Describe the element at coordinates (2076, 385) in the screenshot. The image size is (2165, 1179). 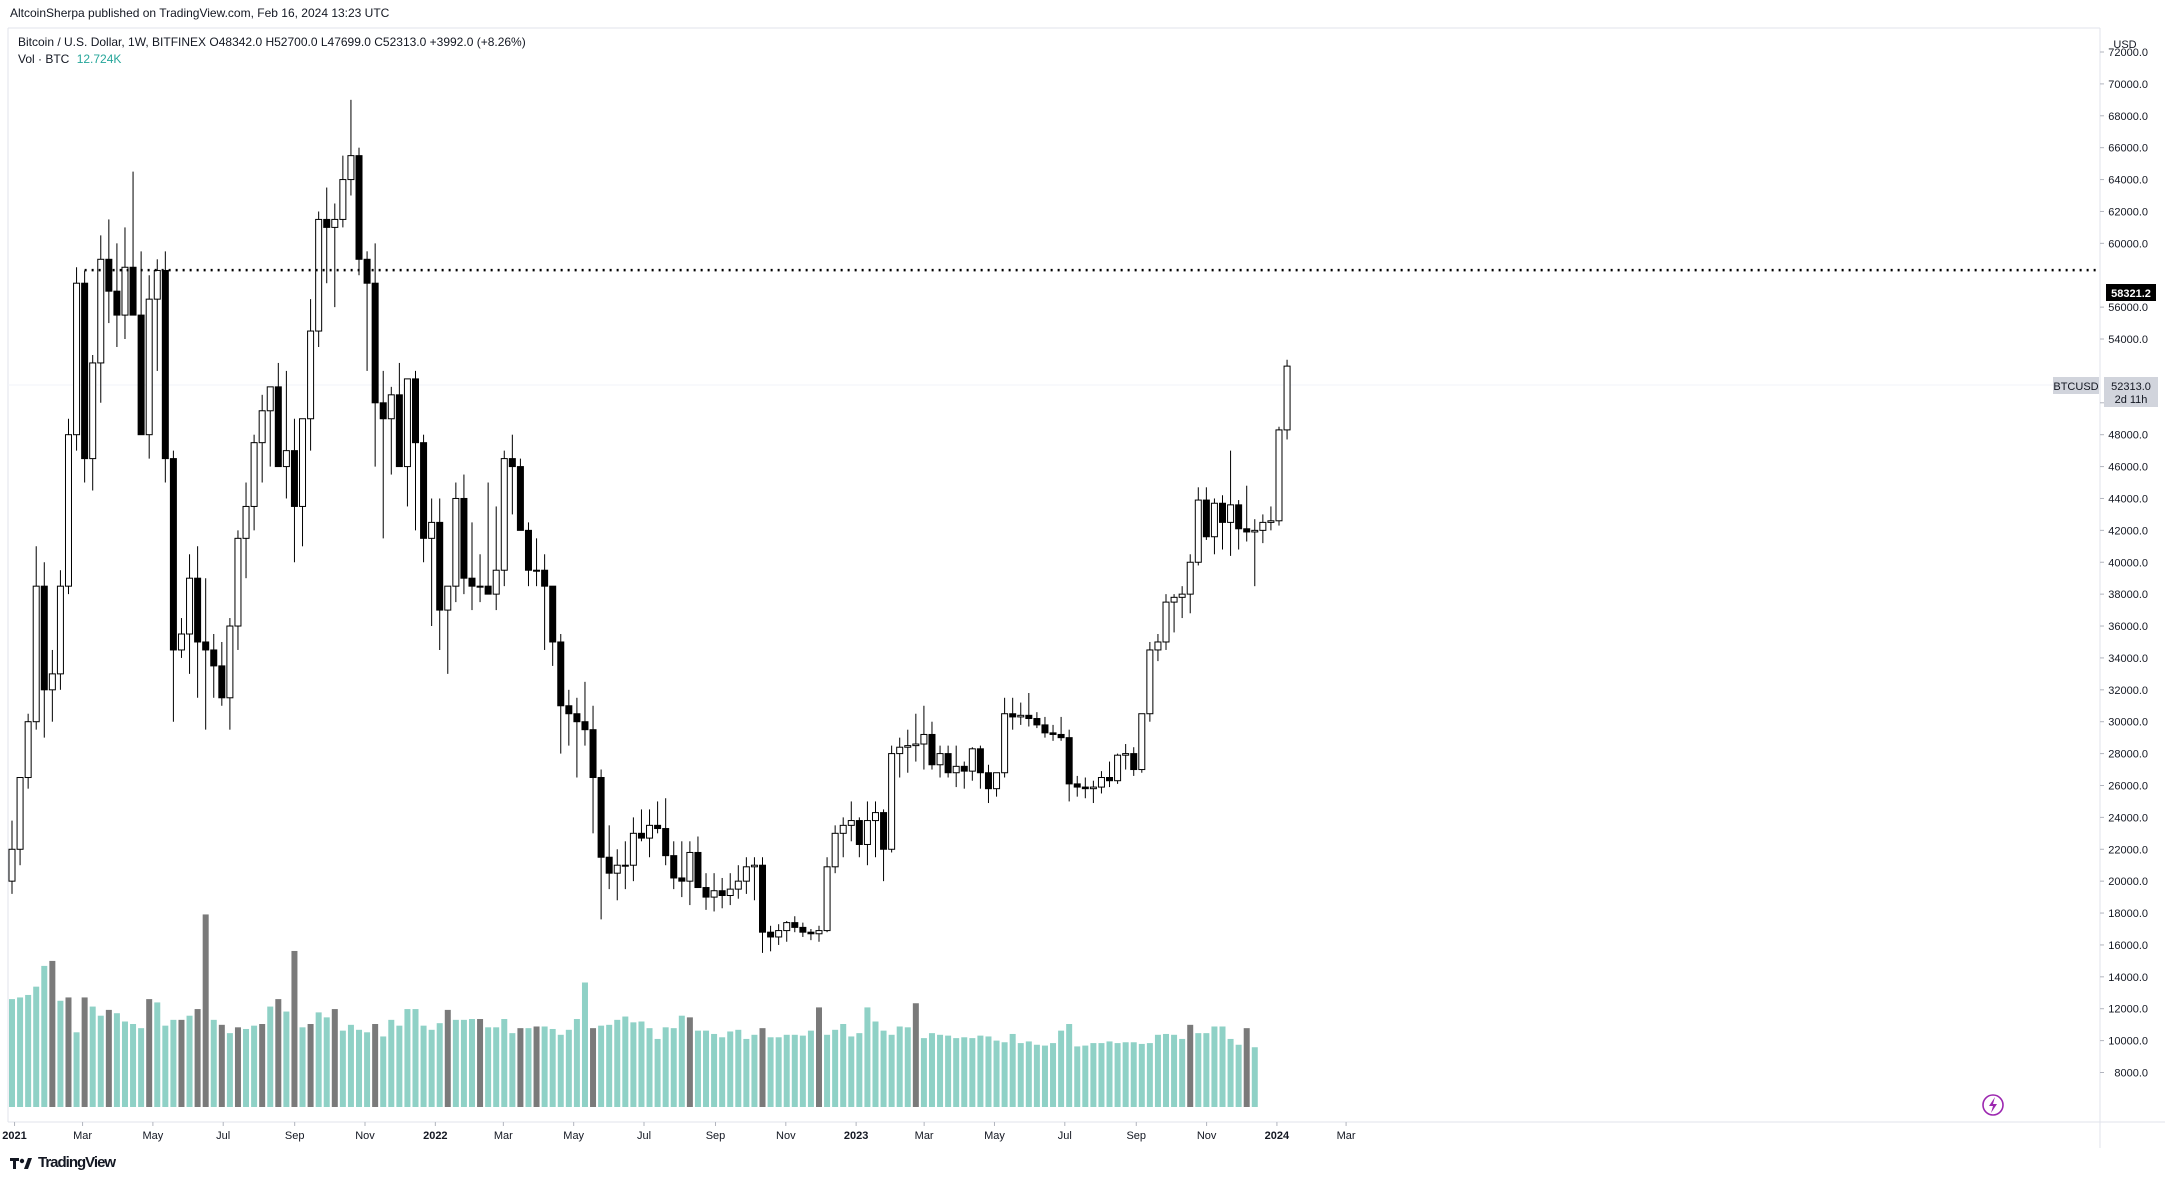
I see `symbol-tag-bg` at that location.